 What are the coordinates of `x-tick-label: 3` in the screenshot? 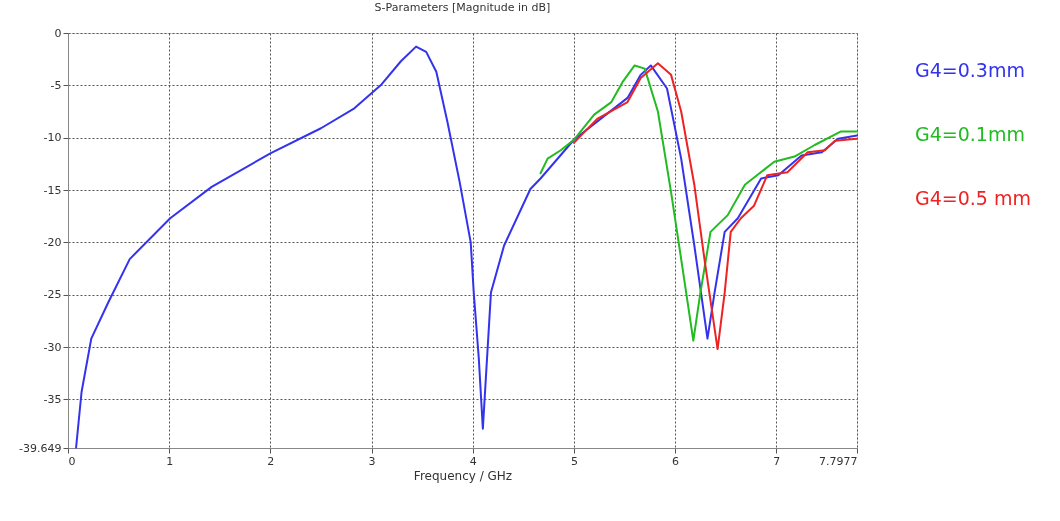 It's located at (372, 461).